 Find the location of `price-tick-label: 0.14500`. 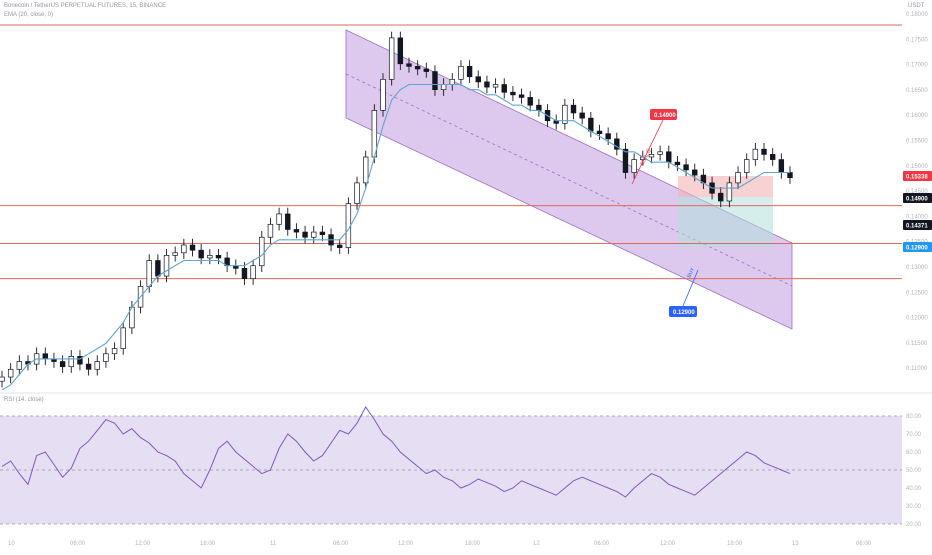

price-tick-label: 0.14500 is located at coordinates (917, 192).